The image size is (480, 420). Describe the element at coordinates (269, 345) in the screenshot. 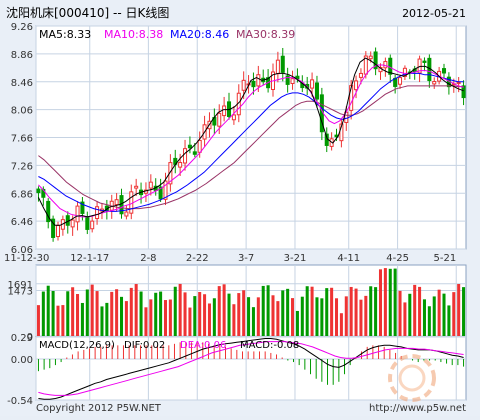

I see `macd-value-legend: MACD:-0.08` at that location.